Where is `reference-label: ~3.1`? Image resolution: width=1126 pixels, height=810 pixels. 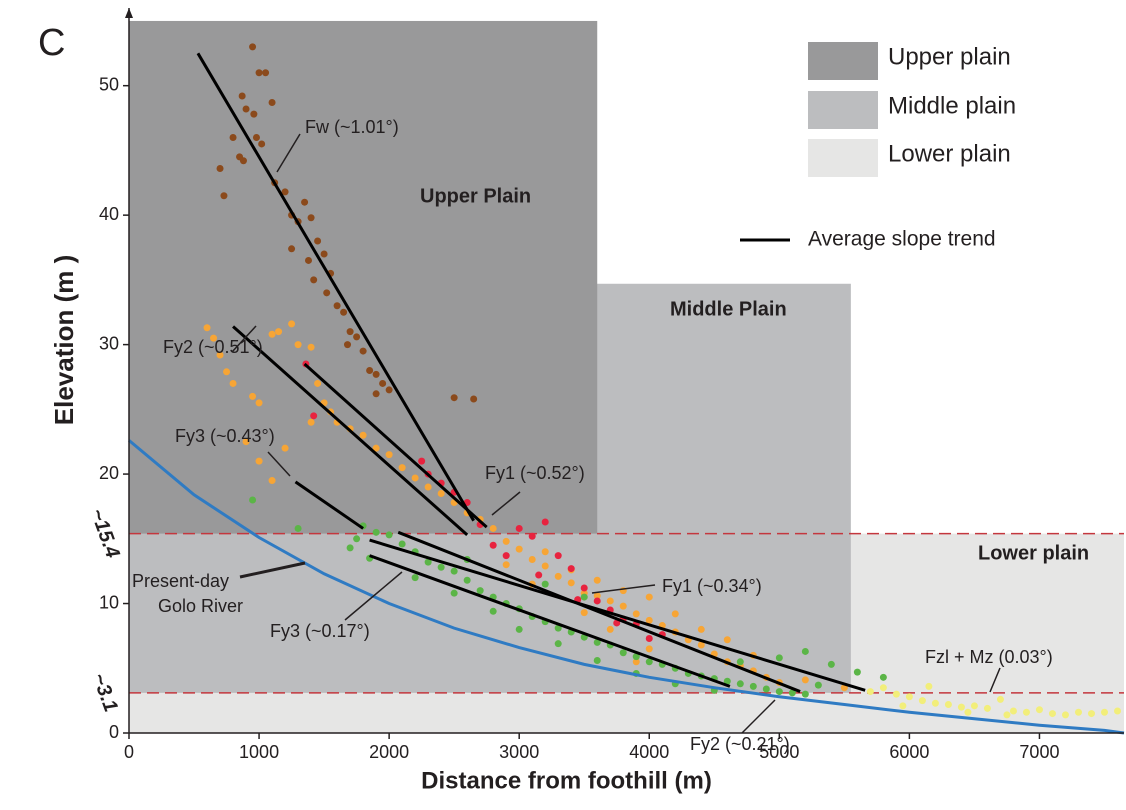 reference-label: ~3.1 is located at coordinates (105, 692).